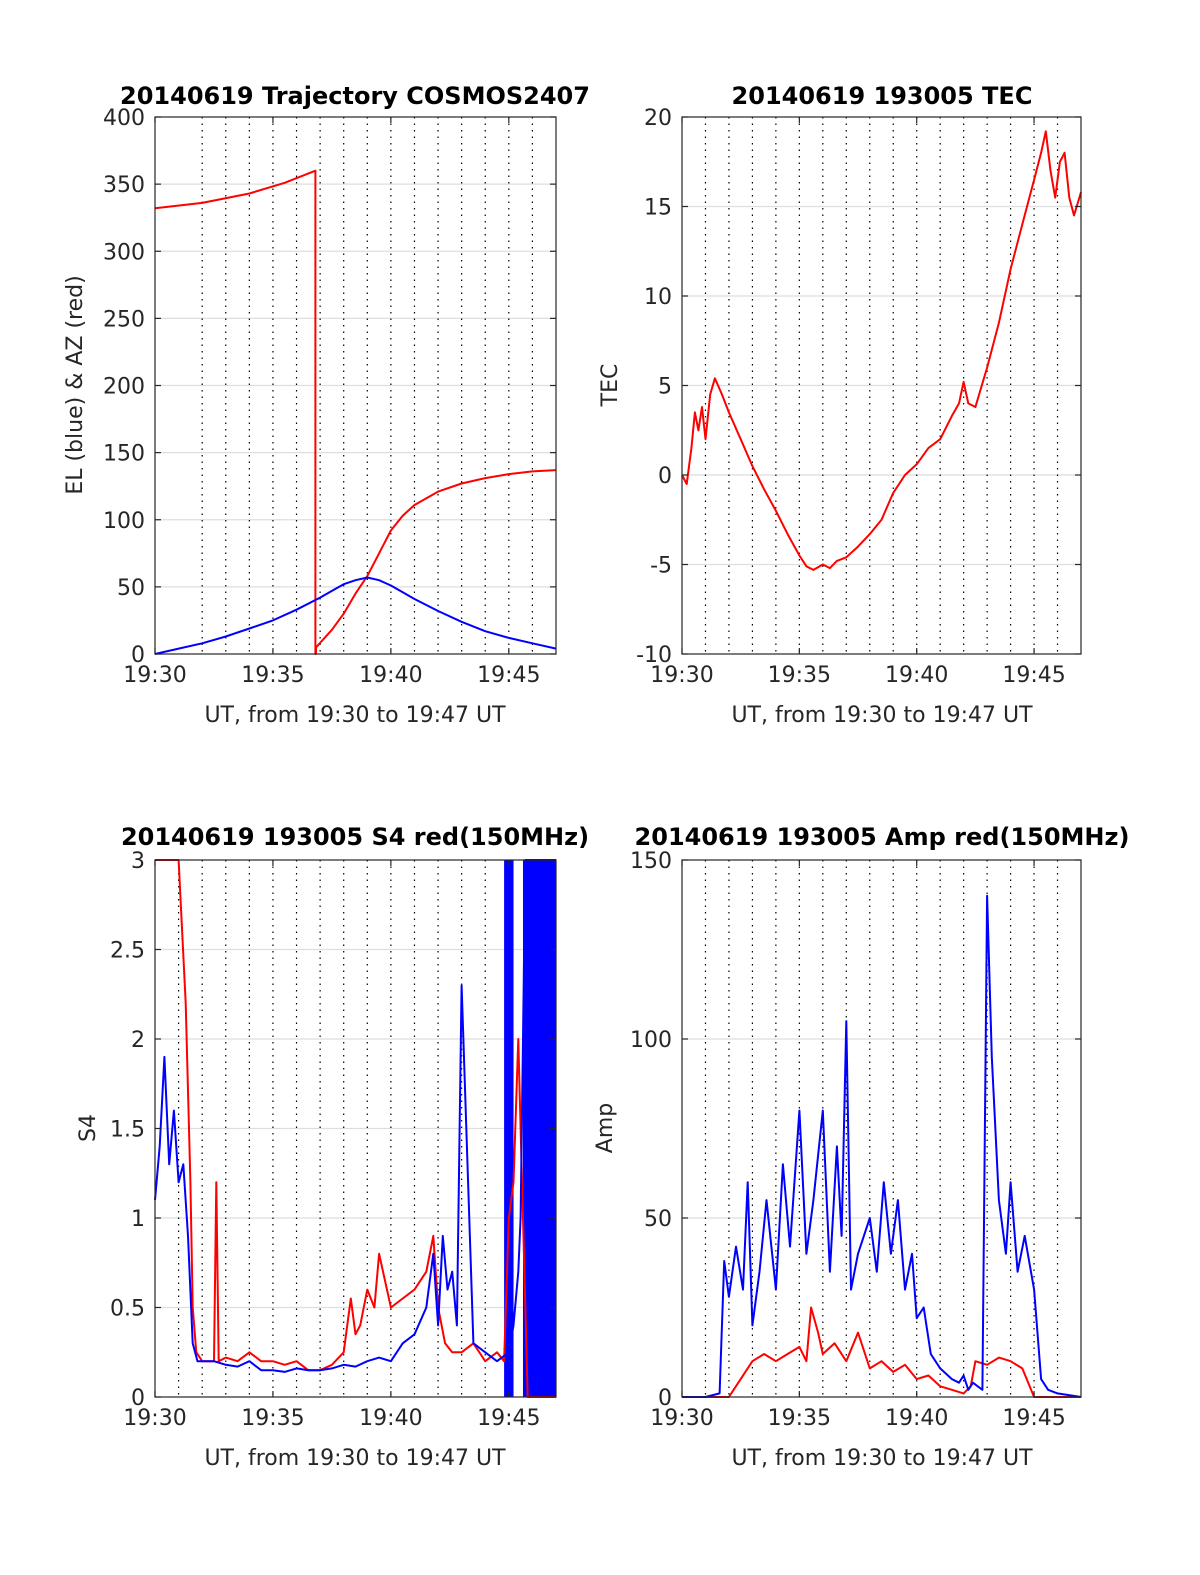  Describe the element at coordinates (658, 297) in the screenshot. I see `y-tick-label: 10` at that location.